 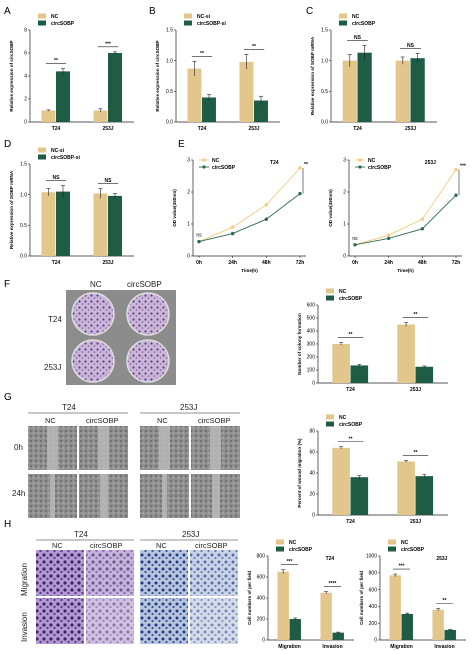 What do you see at coordinates (311, 332) in the screenshot?
I see `f-y-tick-label: 400` at bounding box center [311, 332].